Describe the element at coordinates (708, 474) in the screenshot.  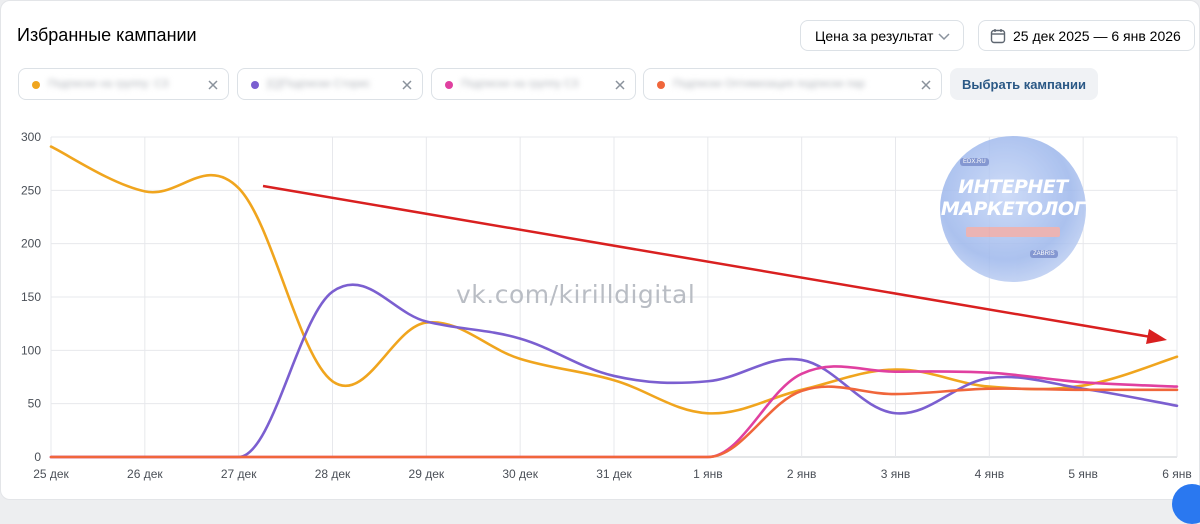
I see `x-tick-label: 1 янв` at that location.